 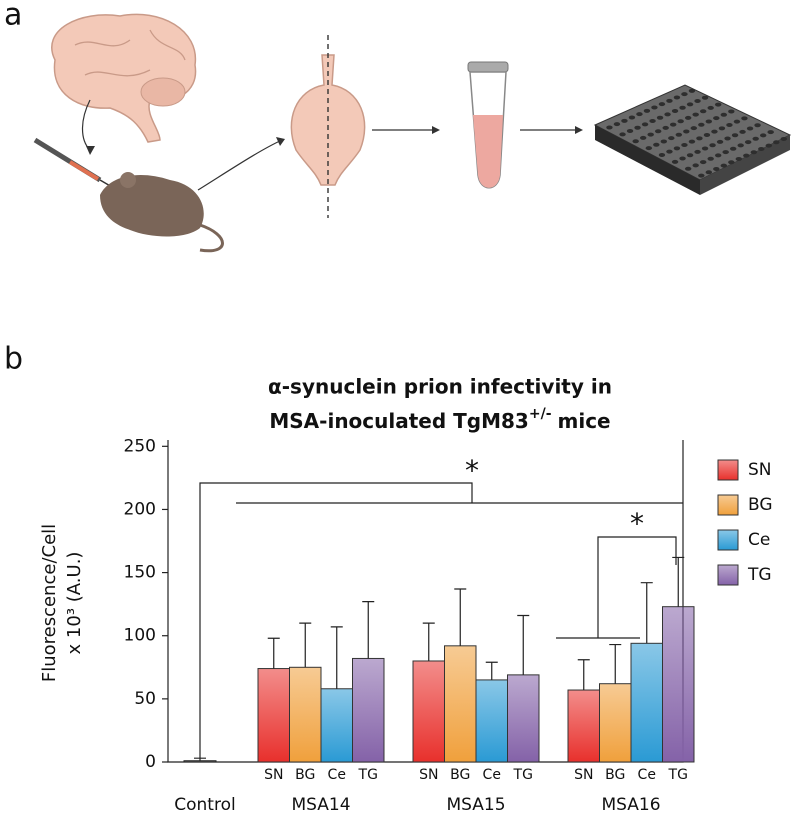 What do you see at coordinates (140, 509) in the screenshot?
I see `y-tick-label: 200` at bounding box center [140, 509].